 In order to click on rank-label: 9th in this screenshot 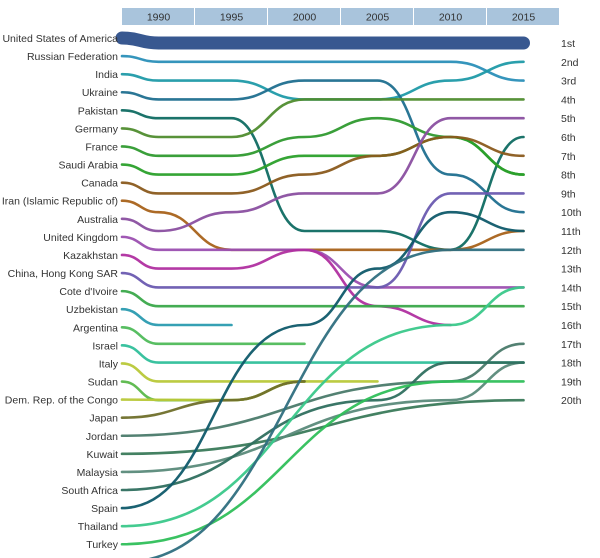, I will do `click(568, 194)`.